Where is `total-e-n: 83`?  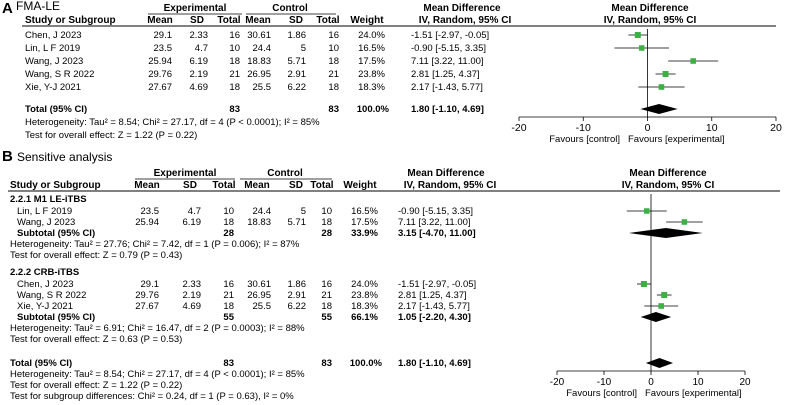 total-e-n: 83 is located at coordinates (234, 109).